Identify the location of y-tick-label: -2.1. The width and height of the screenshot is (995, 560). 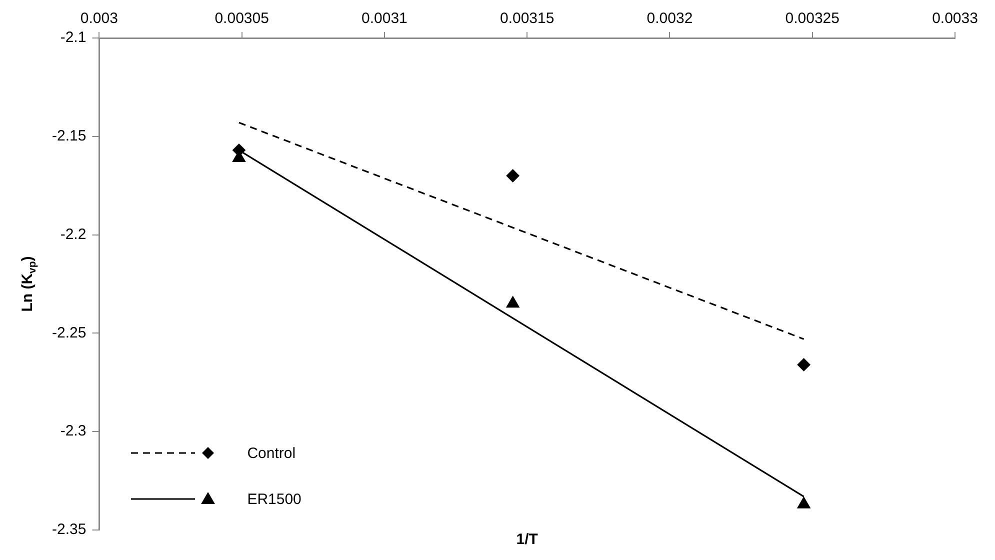
(73, 37).